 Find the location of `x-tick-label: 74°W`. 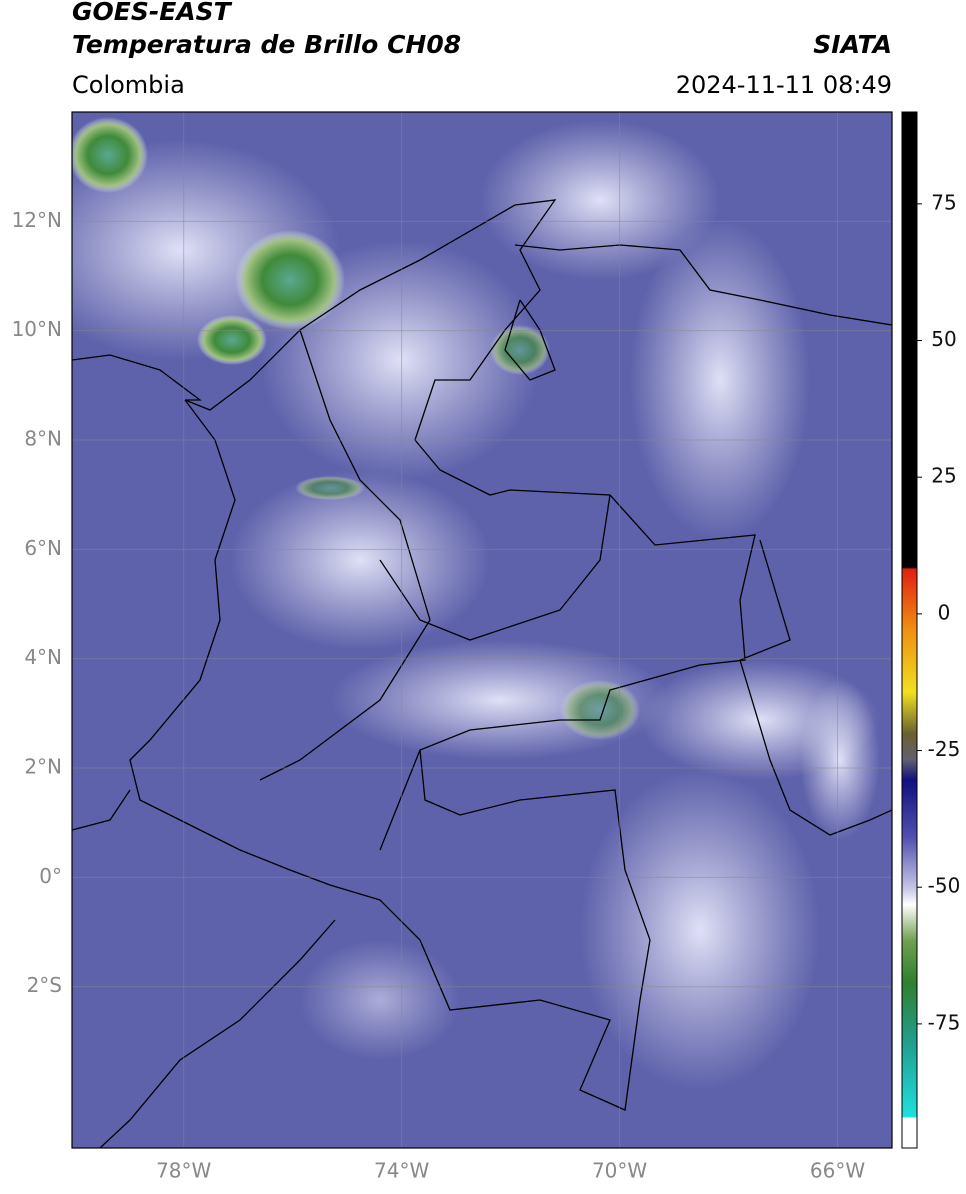

x-tick-label: 74°W is located at coordinates (401, 1171).